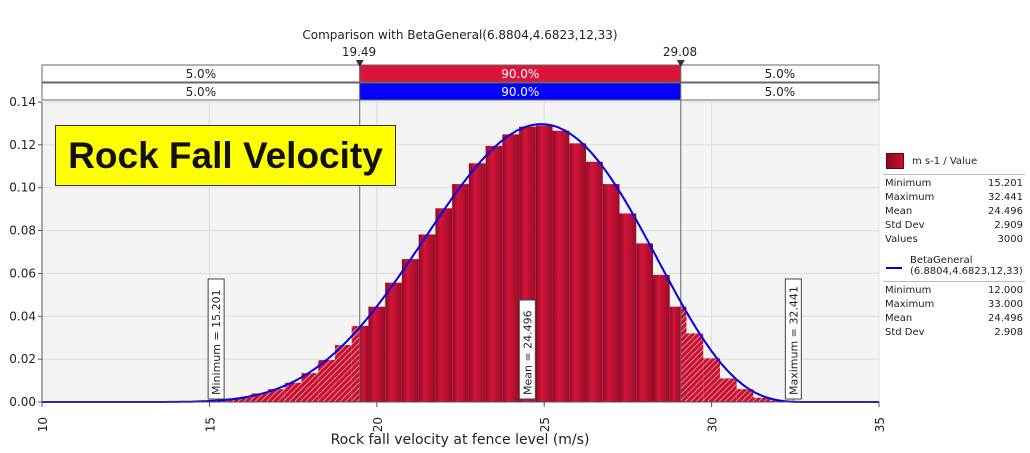 The width and height of the screenshot is (1030, 453). Describe the element at coordinates (966, 271) in the screenshot. I see `legend-fit-params: (6.8804,4.6823,12,33)` at that location.